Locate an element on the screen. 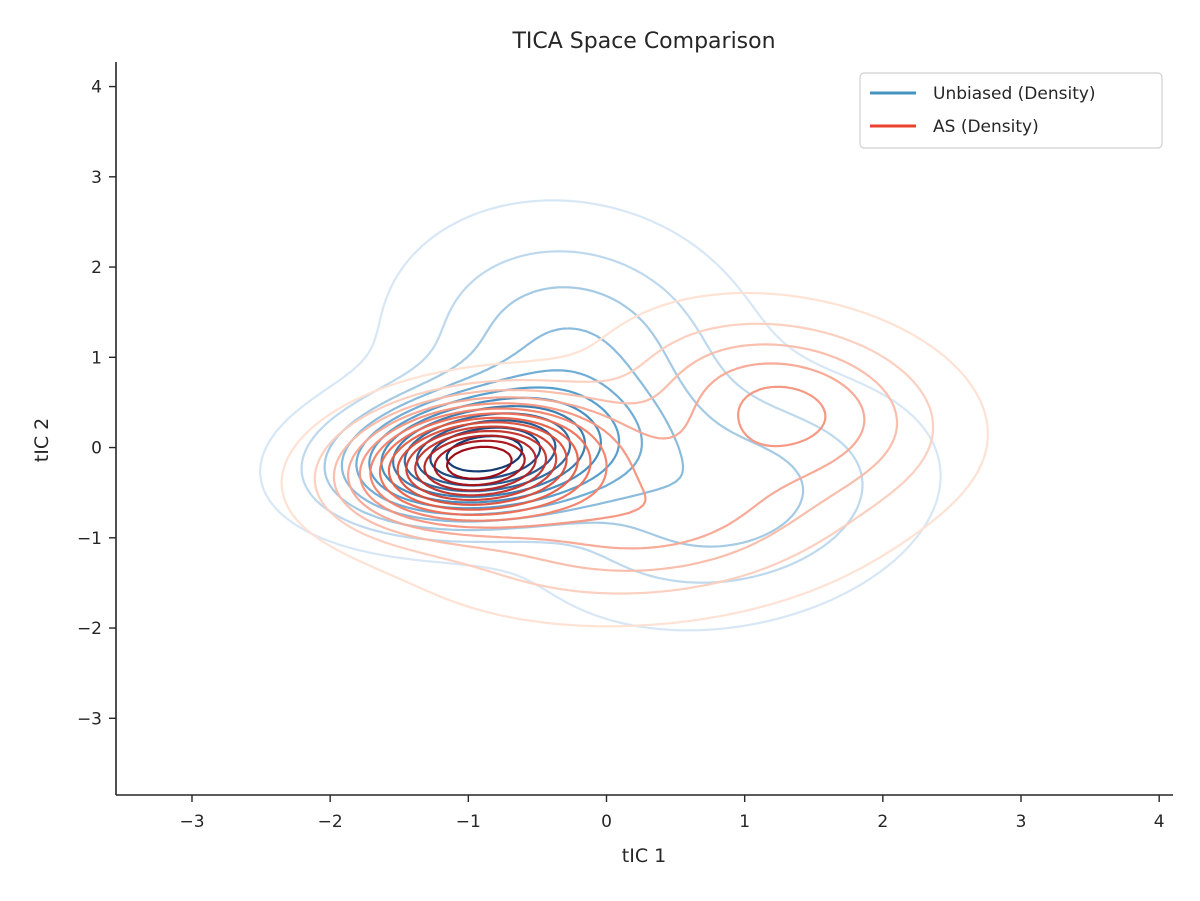 The height and width of the screenshot is (901, 1200). y-tick-label: 2 is located at coordinates (96, 268).